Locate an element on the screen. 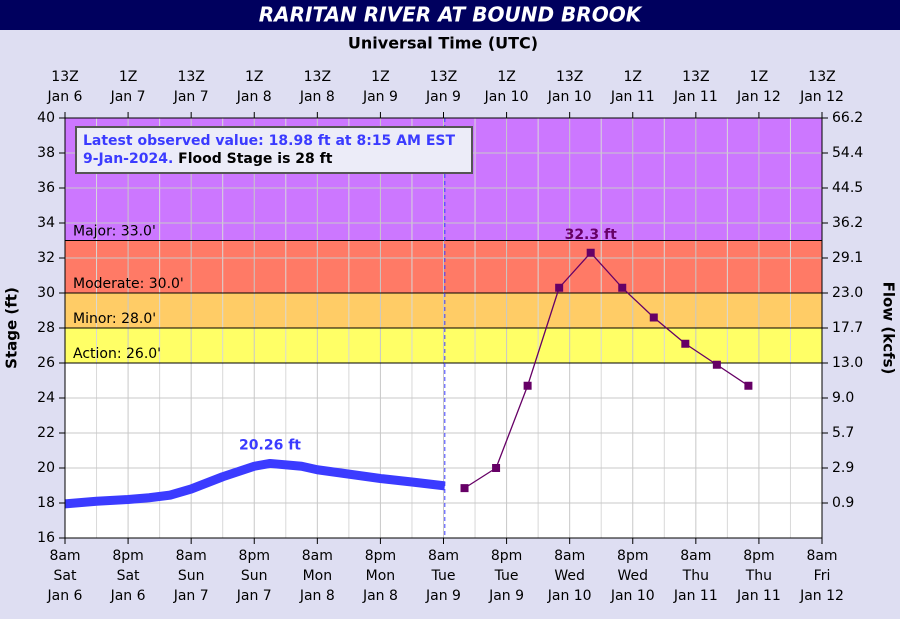  y2-tick-label: 0.9 is located at coordinates (843, 503).